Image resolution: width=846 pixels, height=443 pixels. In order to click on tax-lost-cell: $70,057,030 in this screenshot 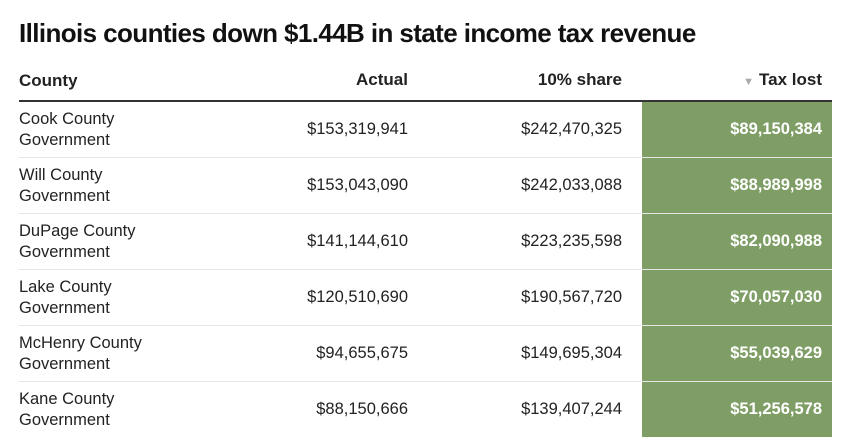, I will do `click(737, 297)`.